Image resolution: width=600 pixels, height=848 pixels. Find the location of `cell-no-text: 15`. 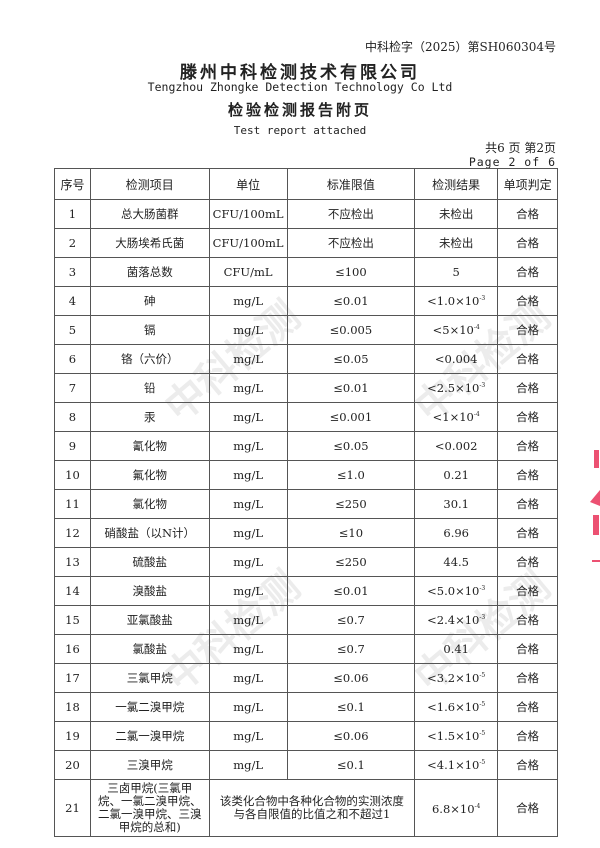

cell-no-text: 15 is located at coordinates (72, 620).